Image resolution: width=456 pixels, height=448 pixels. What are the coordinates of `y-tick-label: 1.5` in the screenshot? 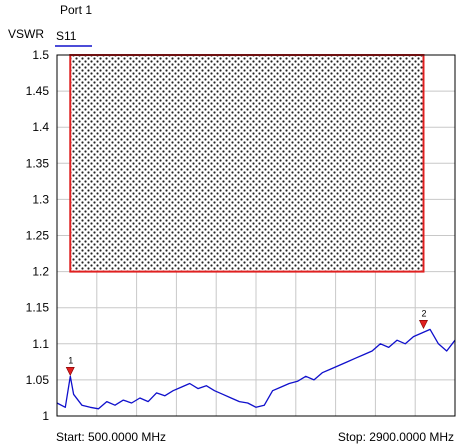 It's located at (40, 55).